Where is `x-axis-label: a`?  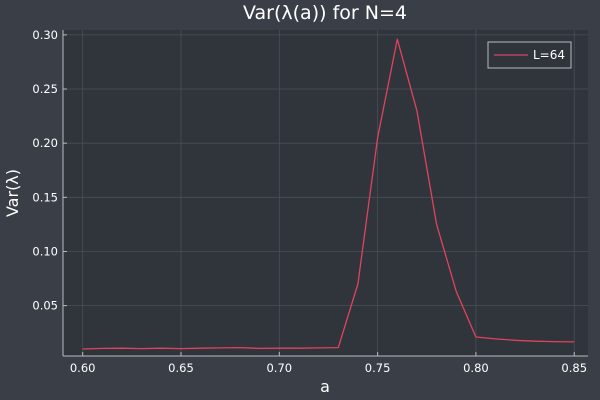 x-axis-label: a is located at coordinates (325, 386).